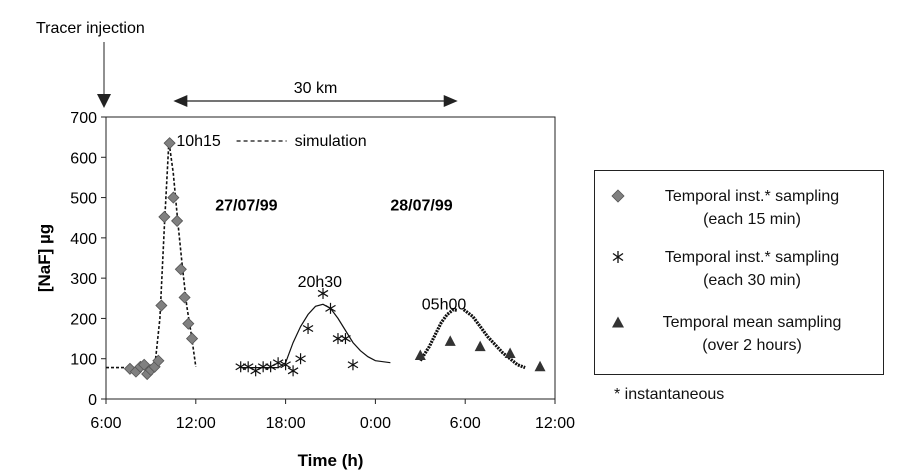 This screenshot has height=474, width=900. Describe the element at coordinates (618, 257) in the screenshot. I see `asterisk-icon` at that location.